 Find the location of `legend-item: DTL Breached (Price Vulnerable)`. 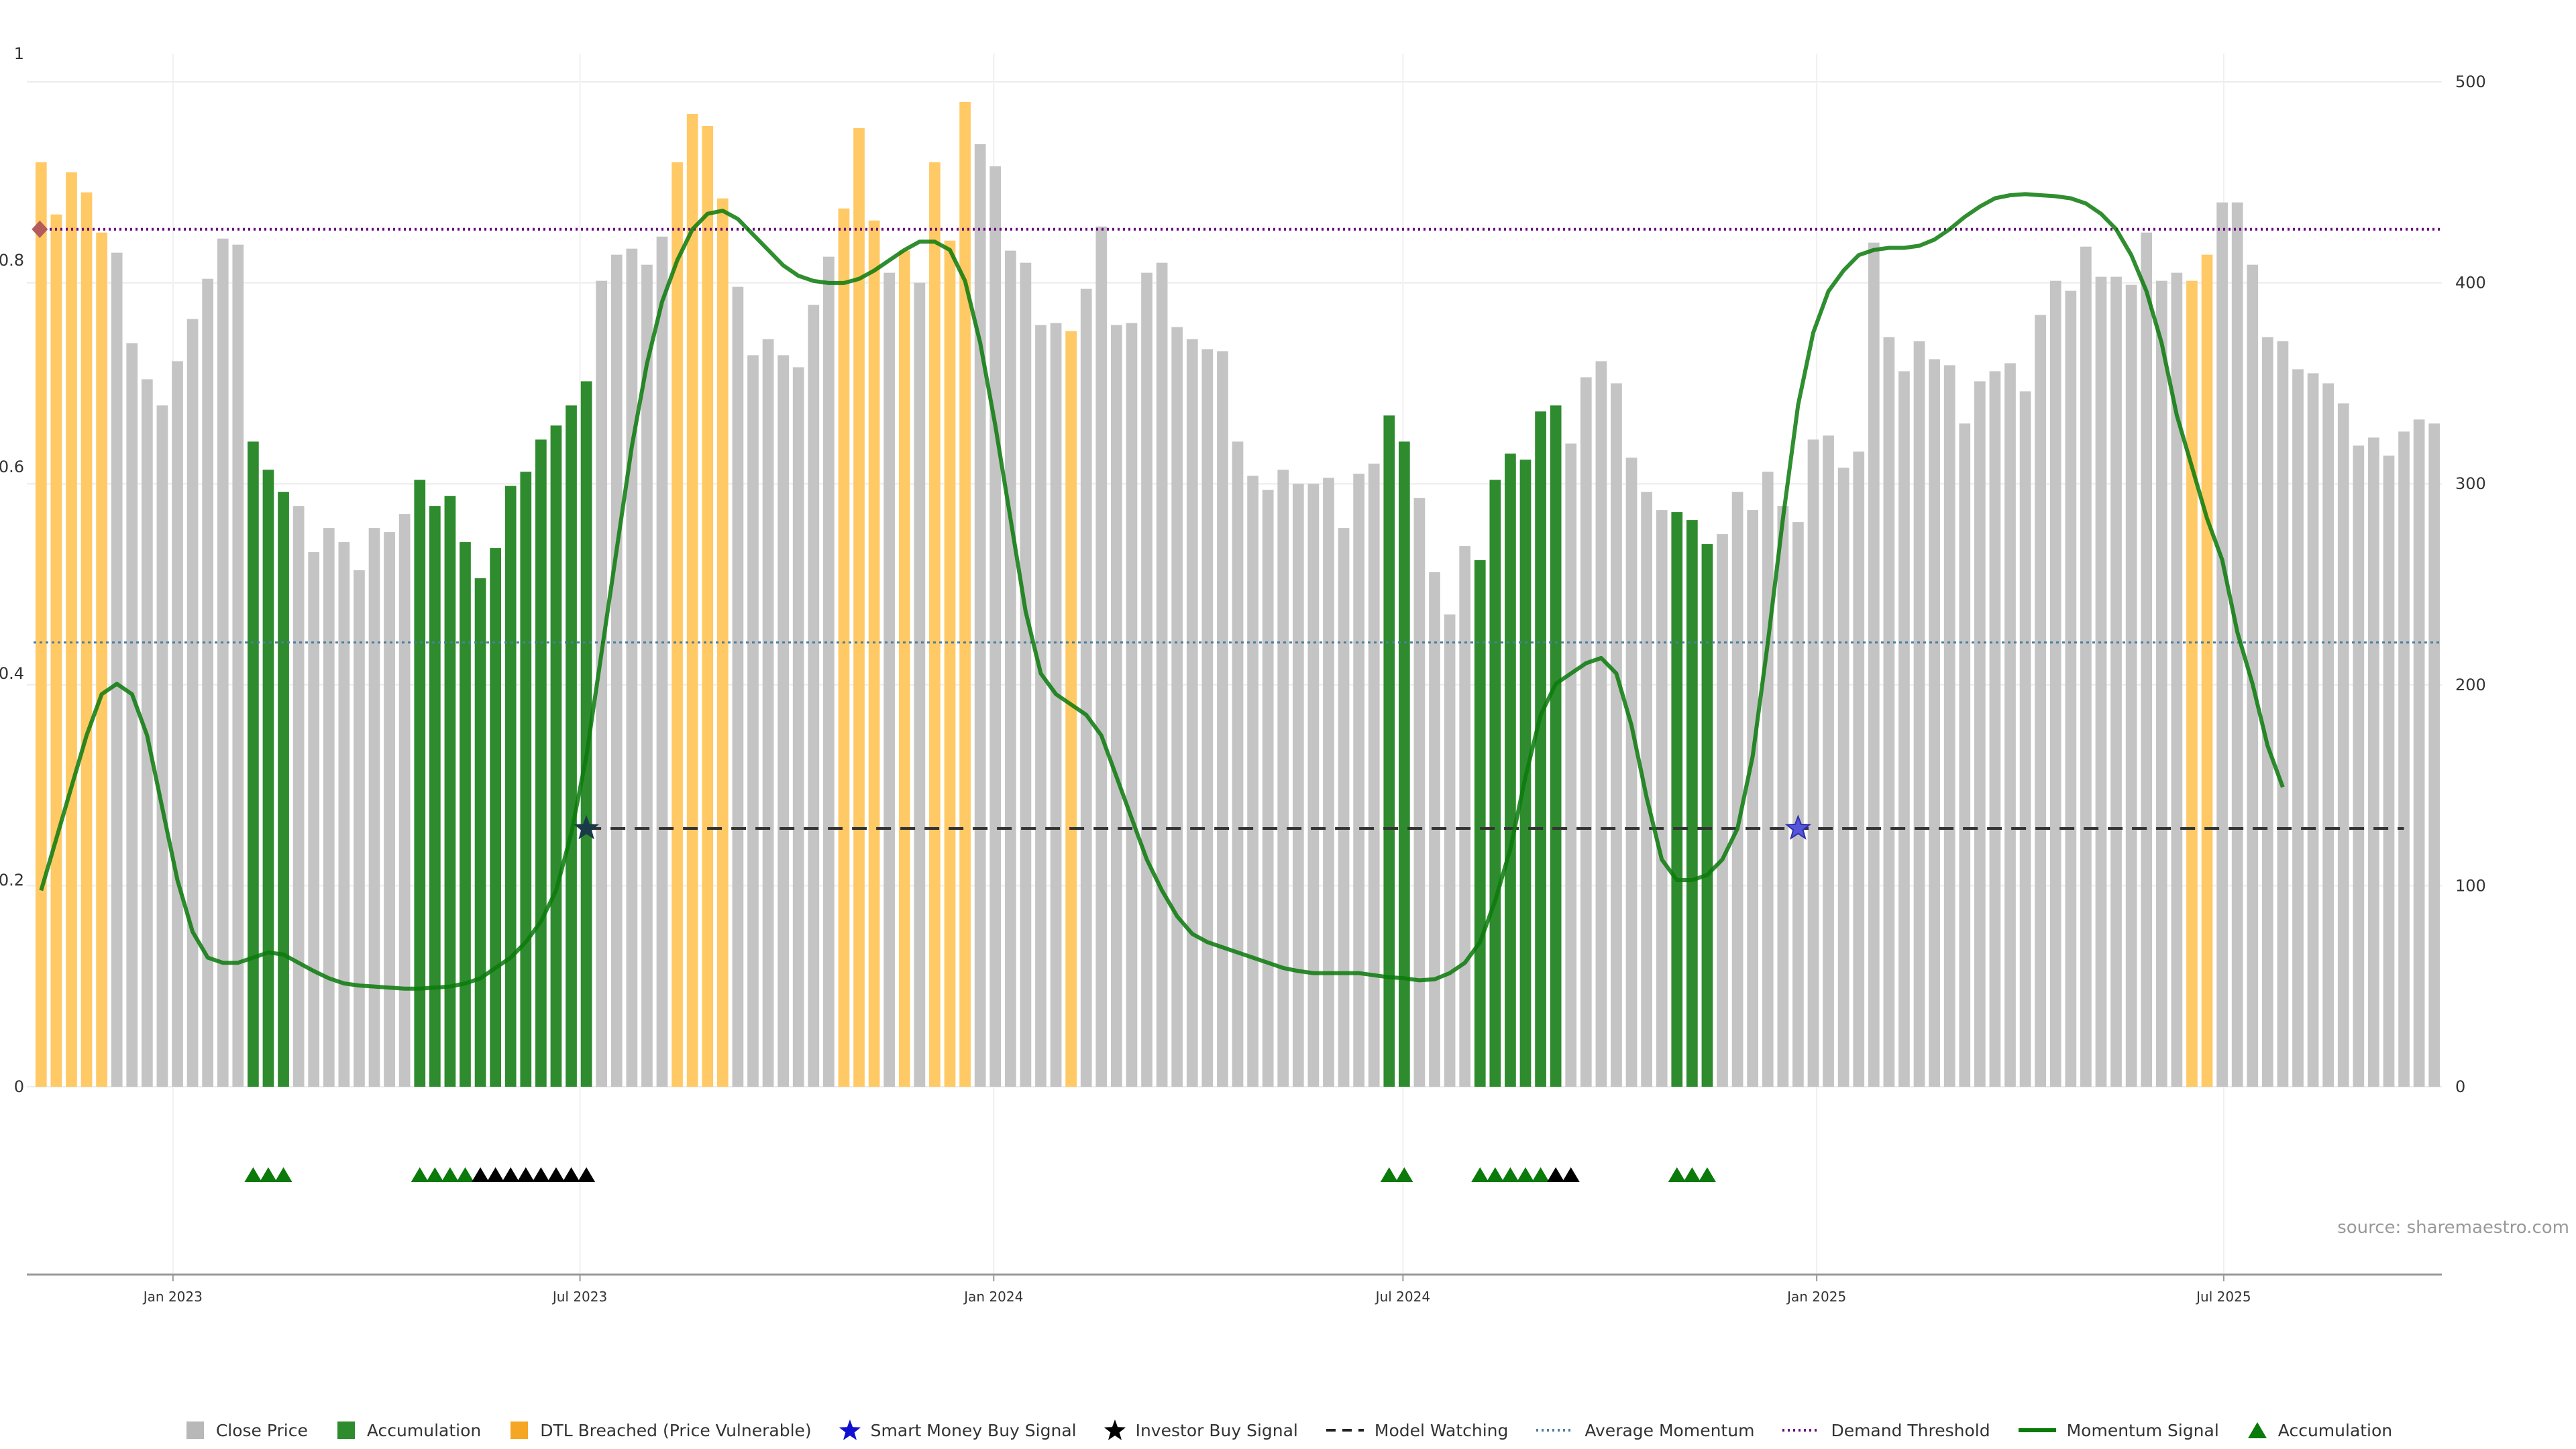

legend-item: DTL Breached (Price Vulnerable) is located at coordinates (660, 1430).